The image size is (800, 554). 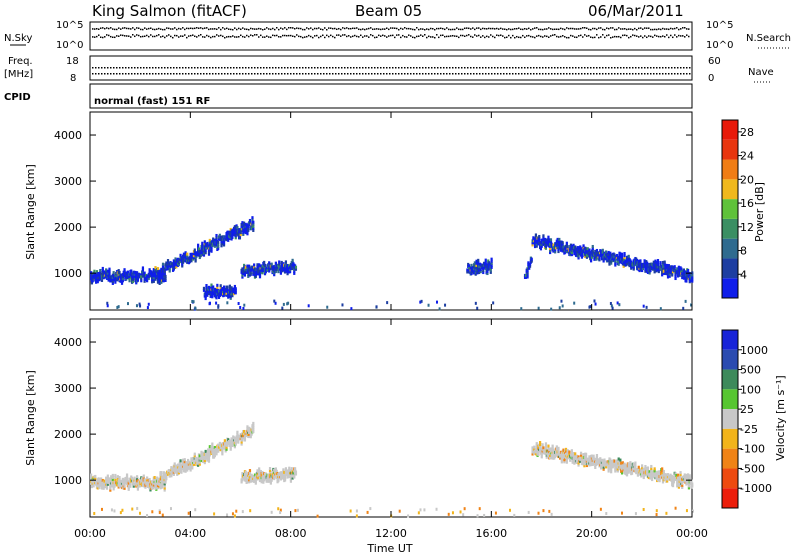 What do you see at coordinates (73, 78) in the screenshot?
I see `freq-tick-bottom: 8` at bounding box center [73, 78].